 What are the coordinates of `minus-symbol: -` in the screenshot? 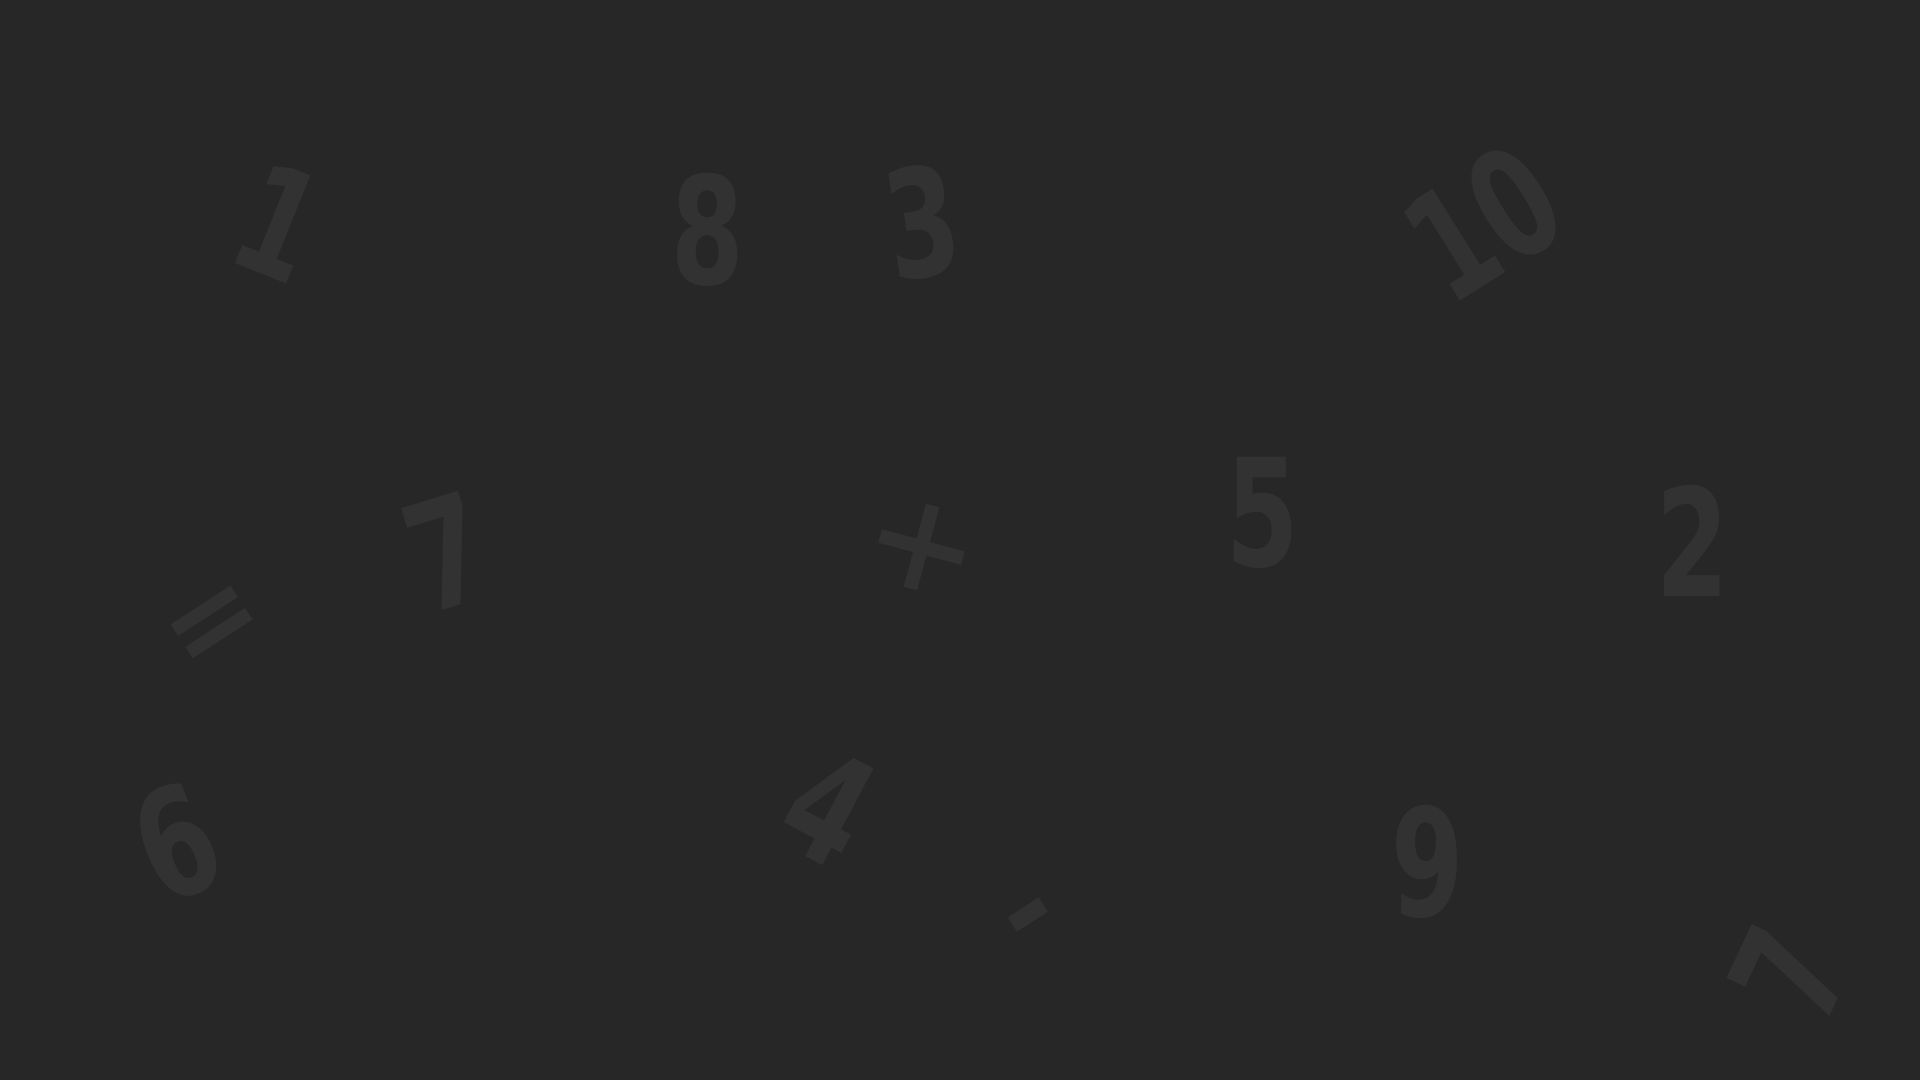 It's located at (1024, 909).